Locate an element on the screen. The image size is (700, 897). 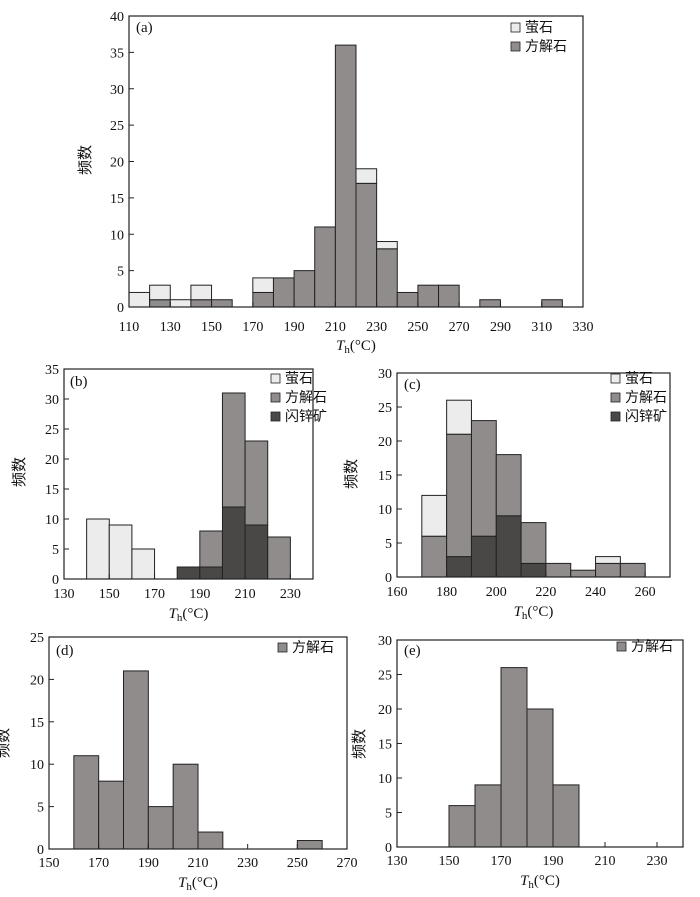
legend-label-sphalerite: 闪锌矿 is located at coordinates (646, 417).